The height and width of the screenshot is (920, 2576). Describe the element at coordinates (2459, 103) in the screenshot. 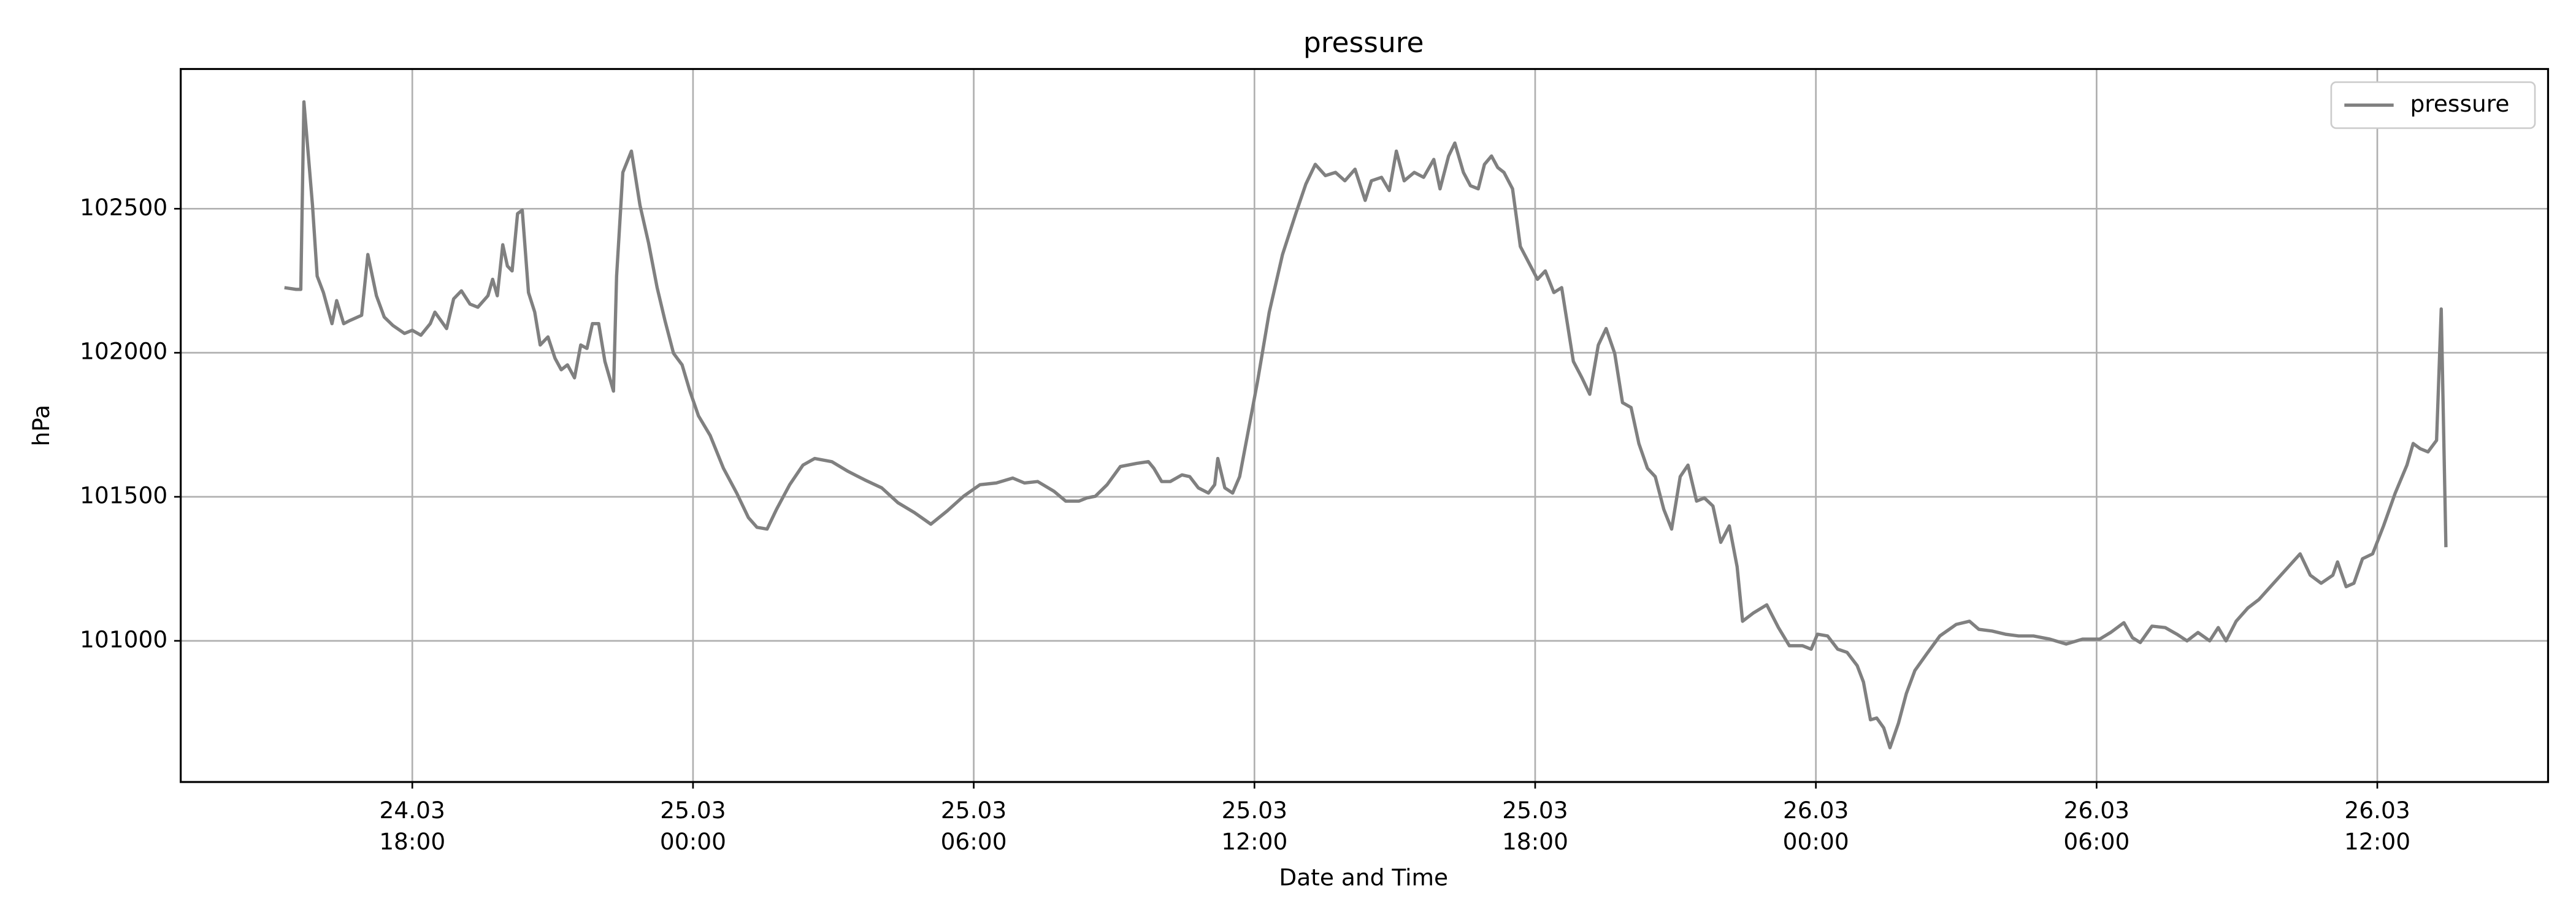

I see `legend-label: pressure` at that location.